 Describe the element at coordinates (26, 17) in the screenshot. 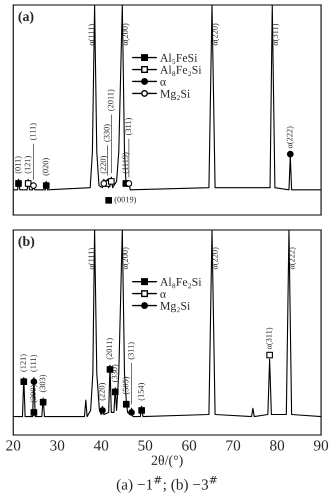

I see `annotation: (a)` at that location.